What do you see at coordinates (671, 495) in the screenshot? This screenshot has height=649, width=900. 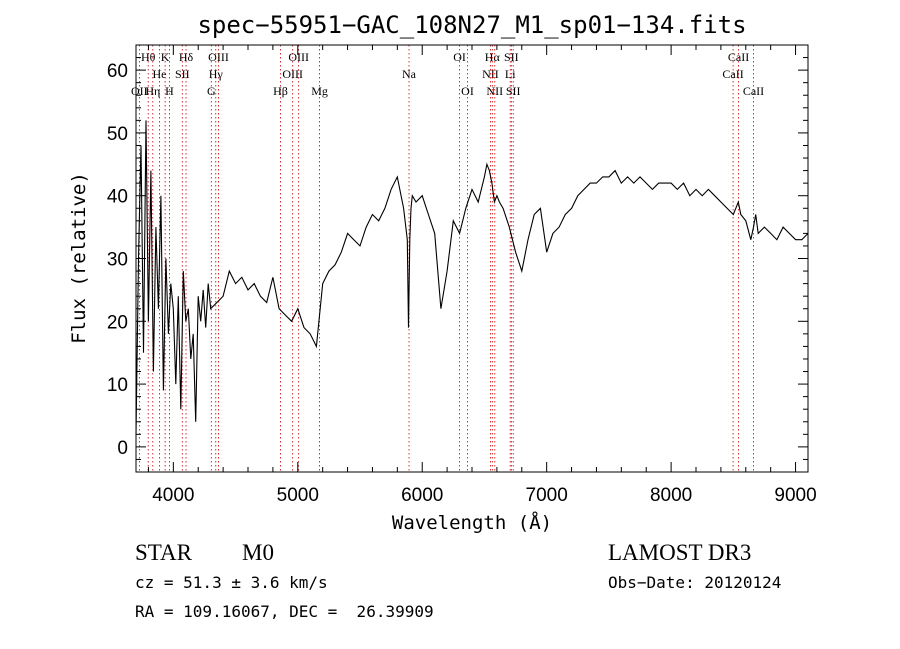 I see `x-tick-label: 8000` at bounding box center [671, 495].